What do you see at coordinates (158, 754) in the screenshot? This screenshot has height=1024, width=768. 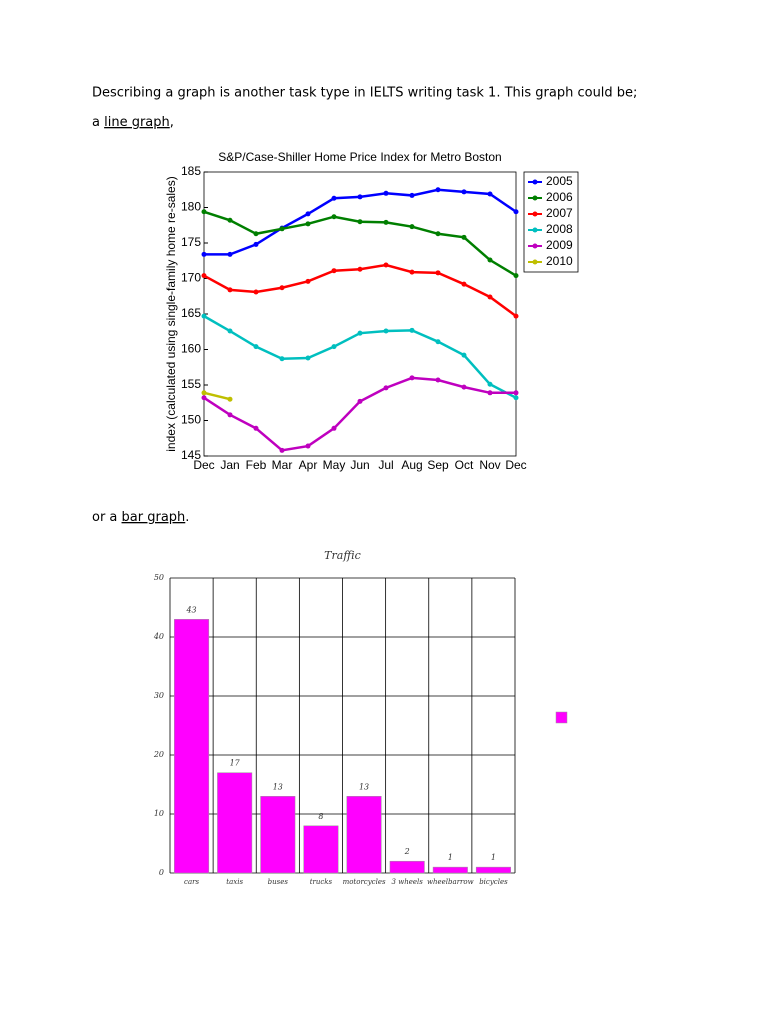 I see `y-tick-label: 20` at bounding box center [158, 754].